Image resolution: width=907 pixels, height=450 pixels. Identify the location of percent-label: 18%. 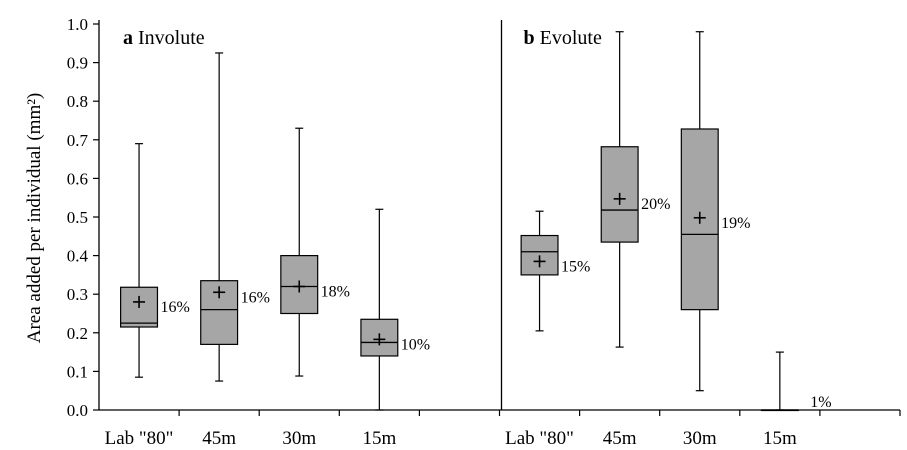
(335, 291).